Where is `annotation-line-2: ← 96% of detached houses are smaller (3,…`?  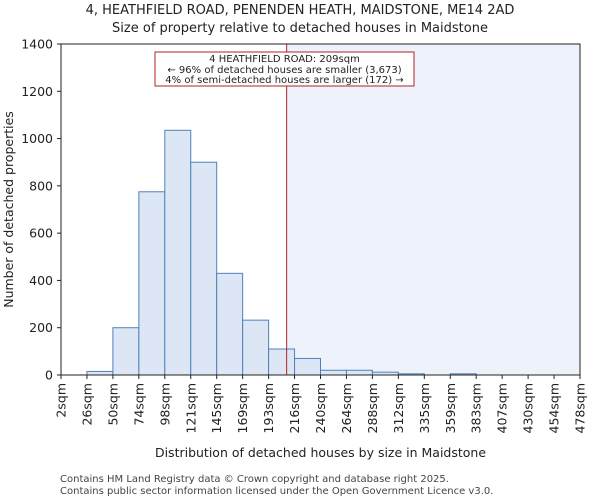
annotation-line-2: ← 96% of detached houses are smaller (3,… is located at coordinates (284, 70).